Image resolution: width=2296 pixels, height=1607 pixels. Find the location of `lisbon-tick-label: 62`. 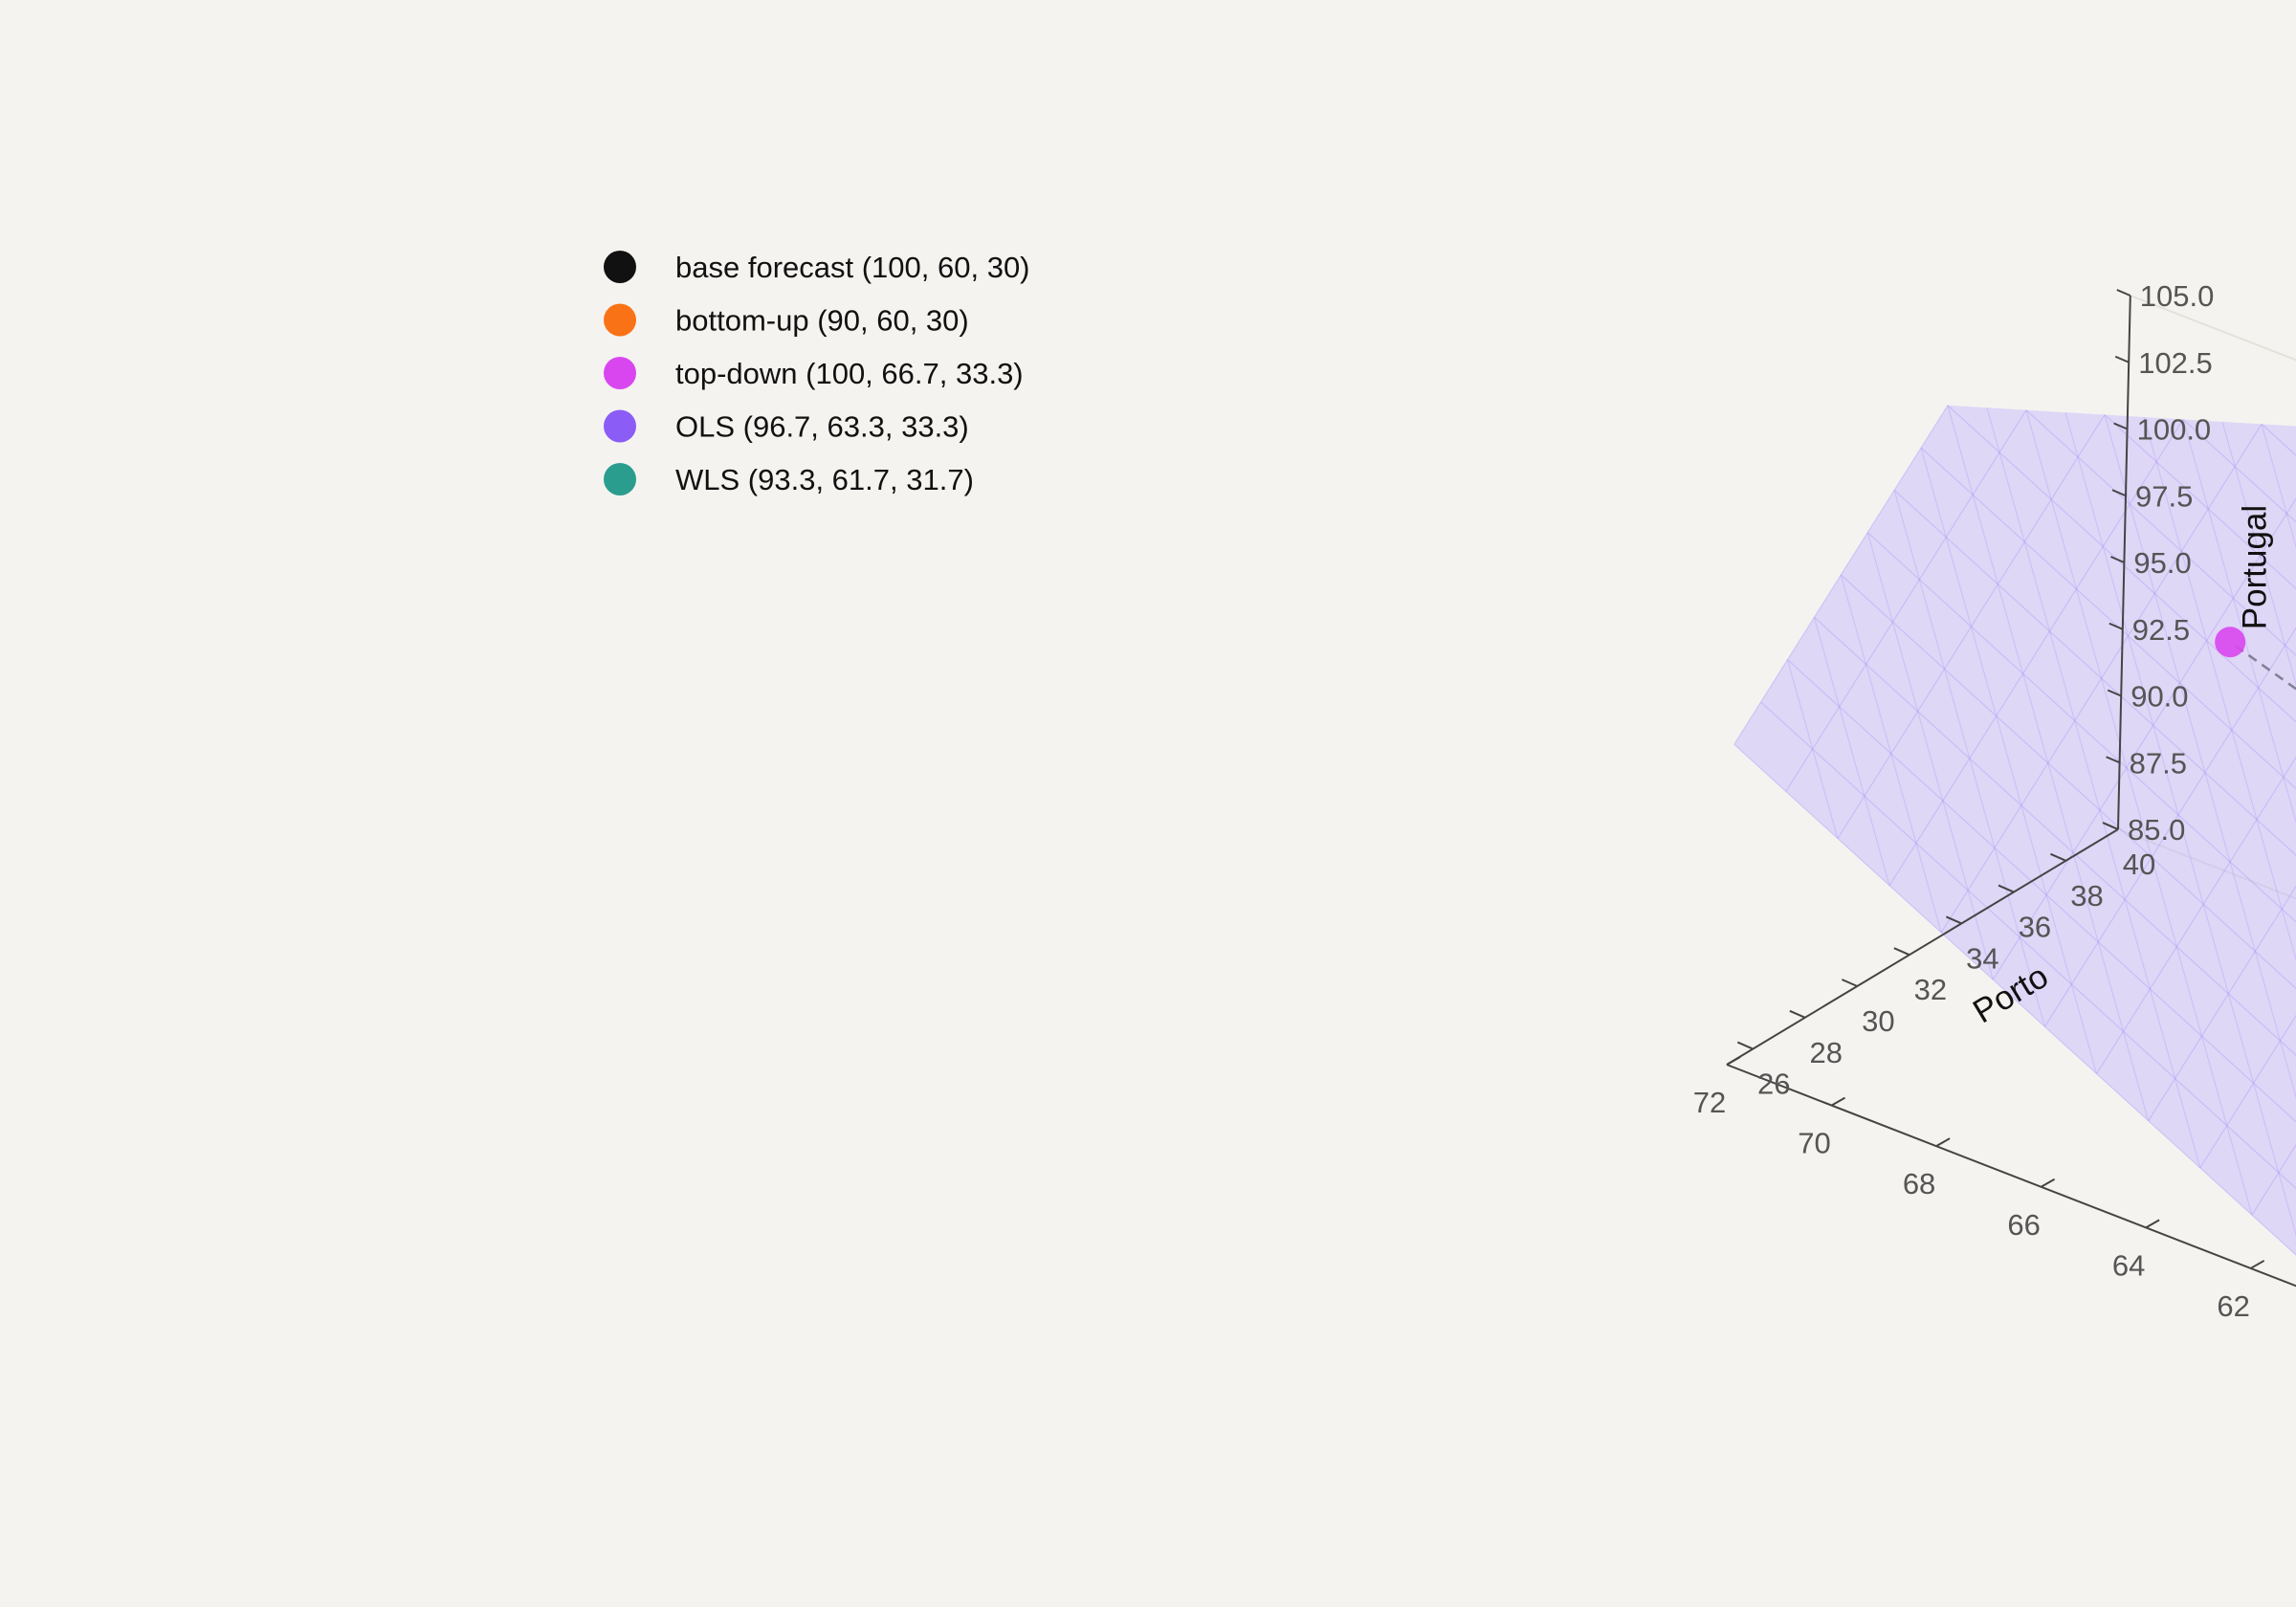

lisbon-tick-label: 62 is located at coordinates (2233, 1306).